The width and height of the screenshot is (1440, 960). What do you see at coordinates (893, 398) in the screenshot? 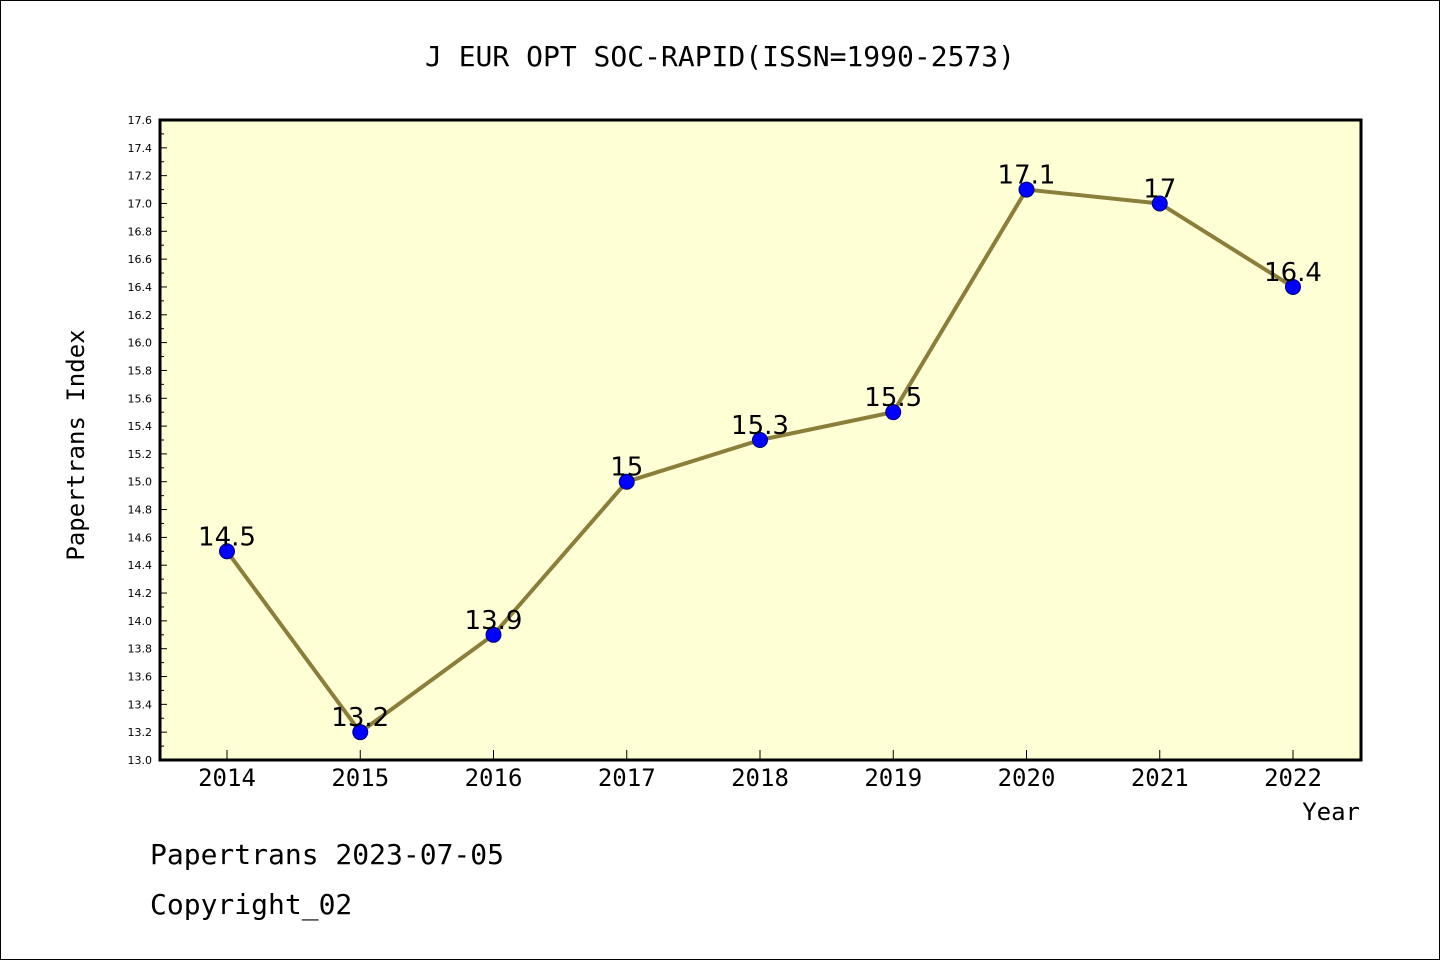
I see `data-label: 15.5` at bounding box center [893, 398].